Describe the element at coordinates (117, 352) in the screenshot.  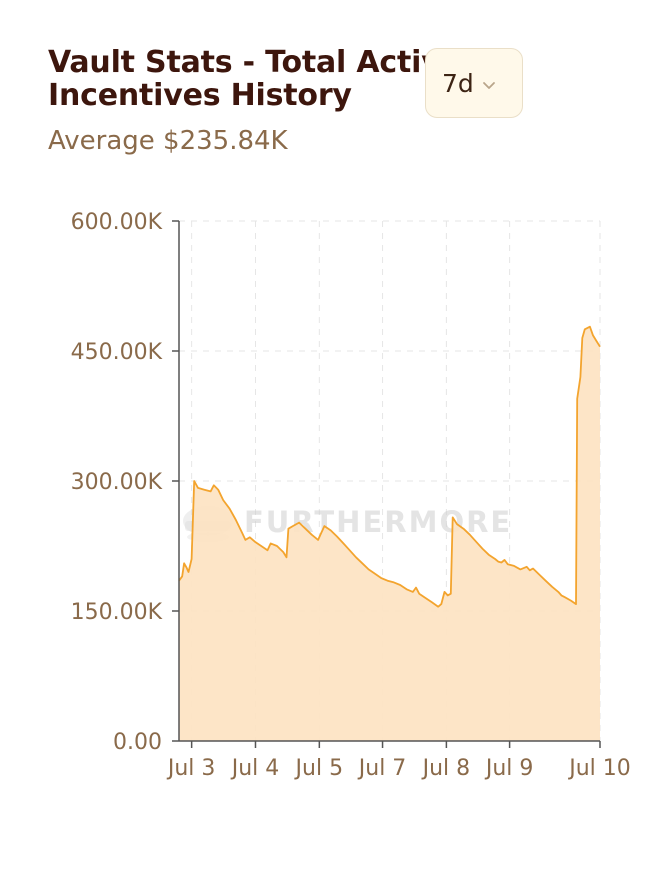
I see `y-tick-label: 450.00K` at that location.